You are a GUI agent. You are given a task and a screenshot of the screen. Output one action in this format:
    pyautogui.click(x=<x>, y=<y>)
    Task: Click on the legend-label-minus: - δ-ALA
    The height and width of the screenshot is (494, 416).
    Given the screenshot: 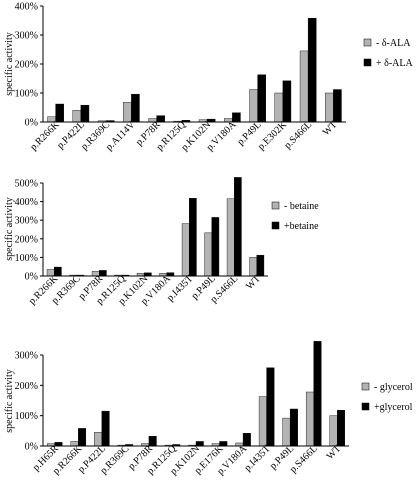 What is the action you would take?
    pyautogui.click(x=393, y=43)
    